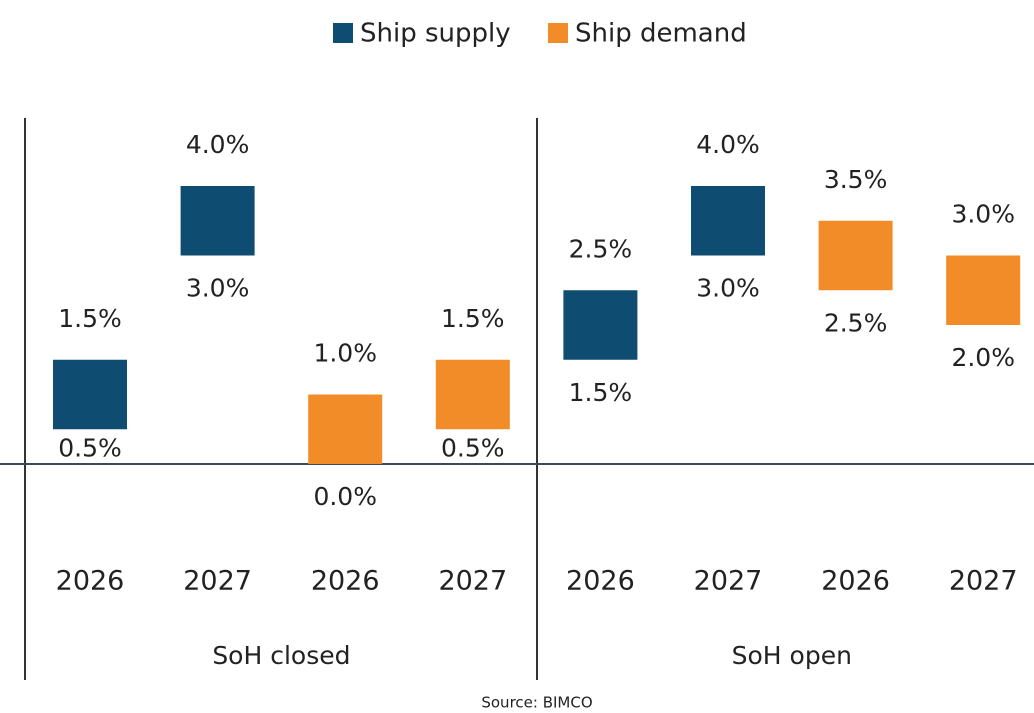  I want to click on value-label: 1.0%, so click(345, 353).